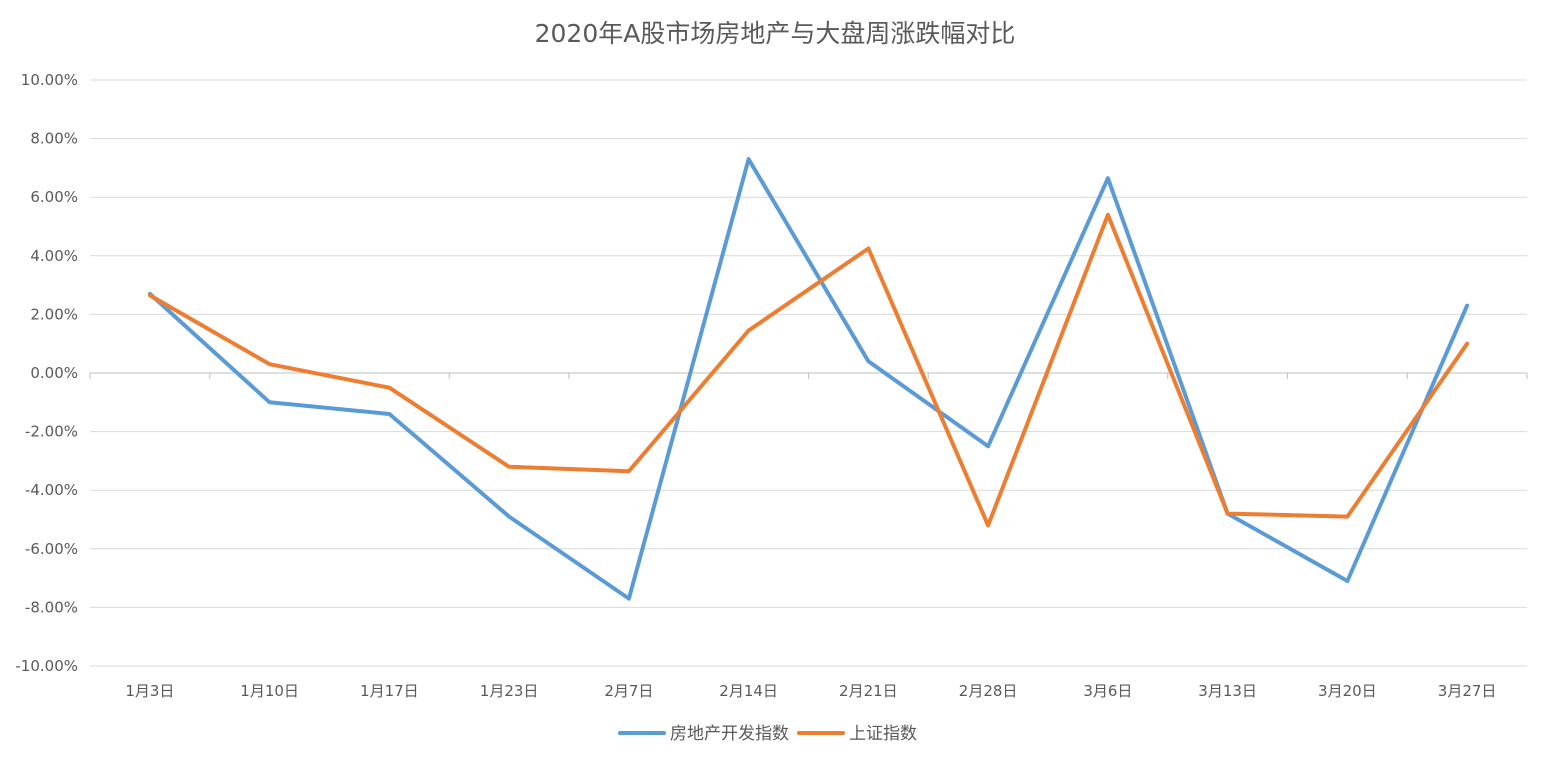  Describe the element at coordinates (748, 691) in the screenshot. I see `x-tick-label: 2月14日` at that location.